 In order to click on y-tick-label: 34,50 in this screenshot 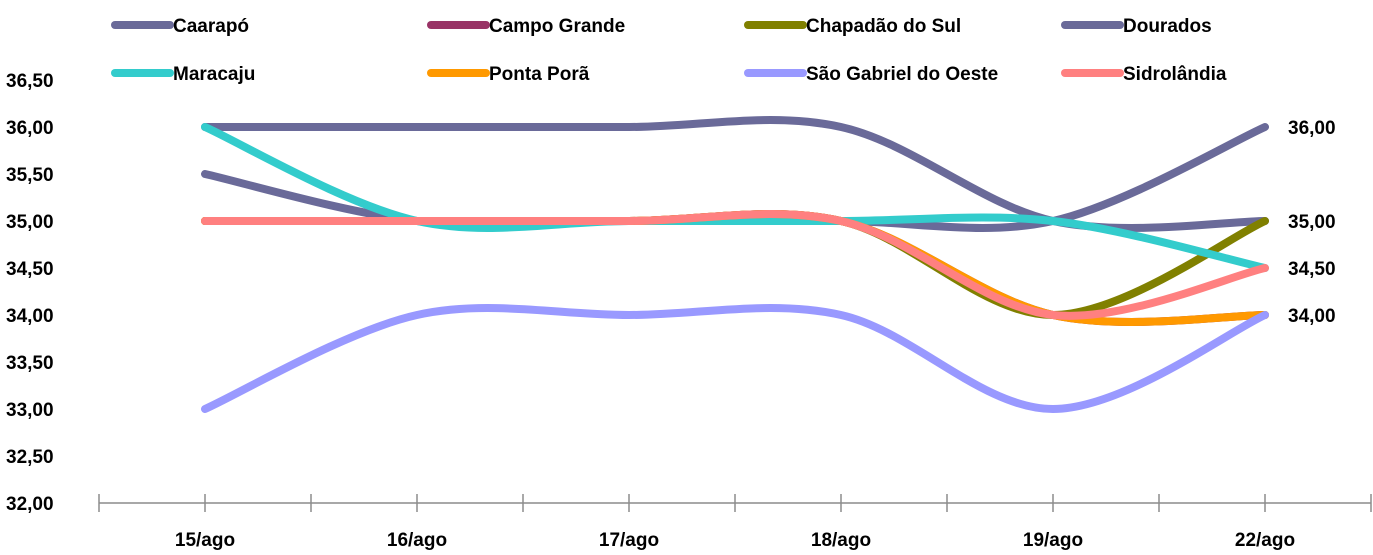, I will do `click(30, 269)`.